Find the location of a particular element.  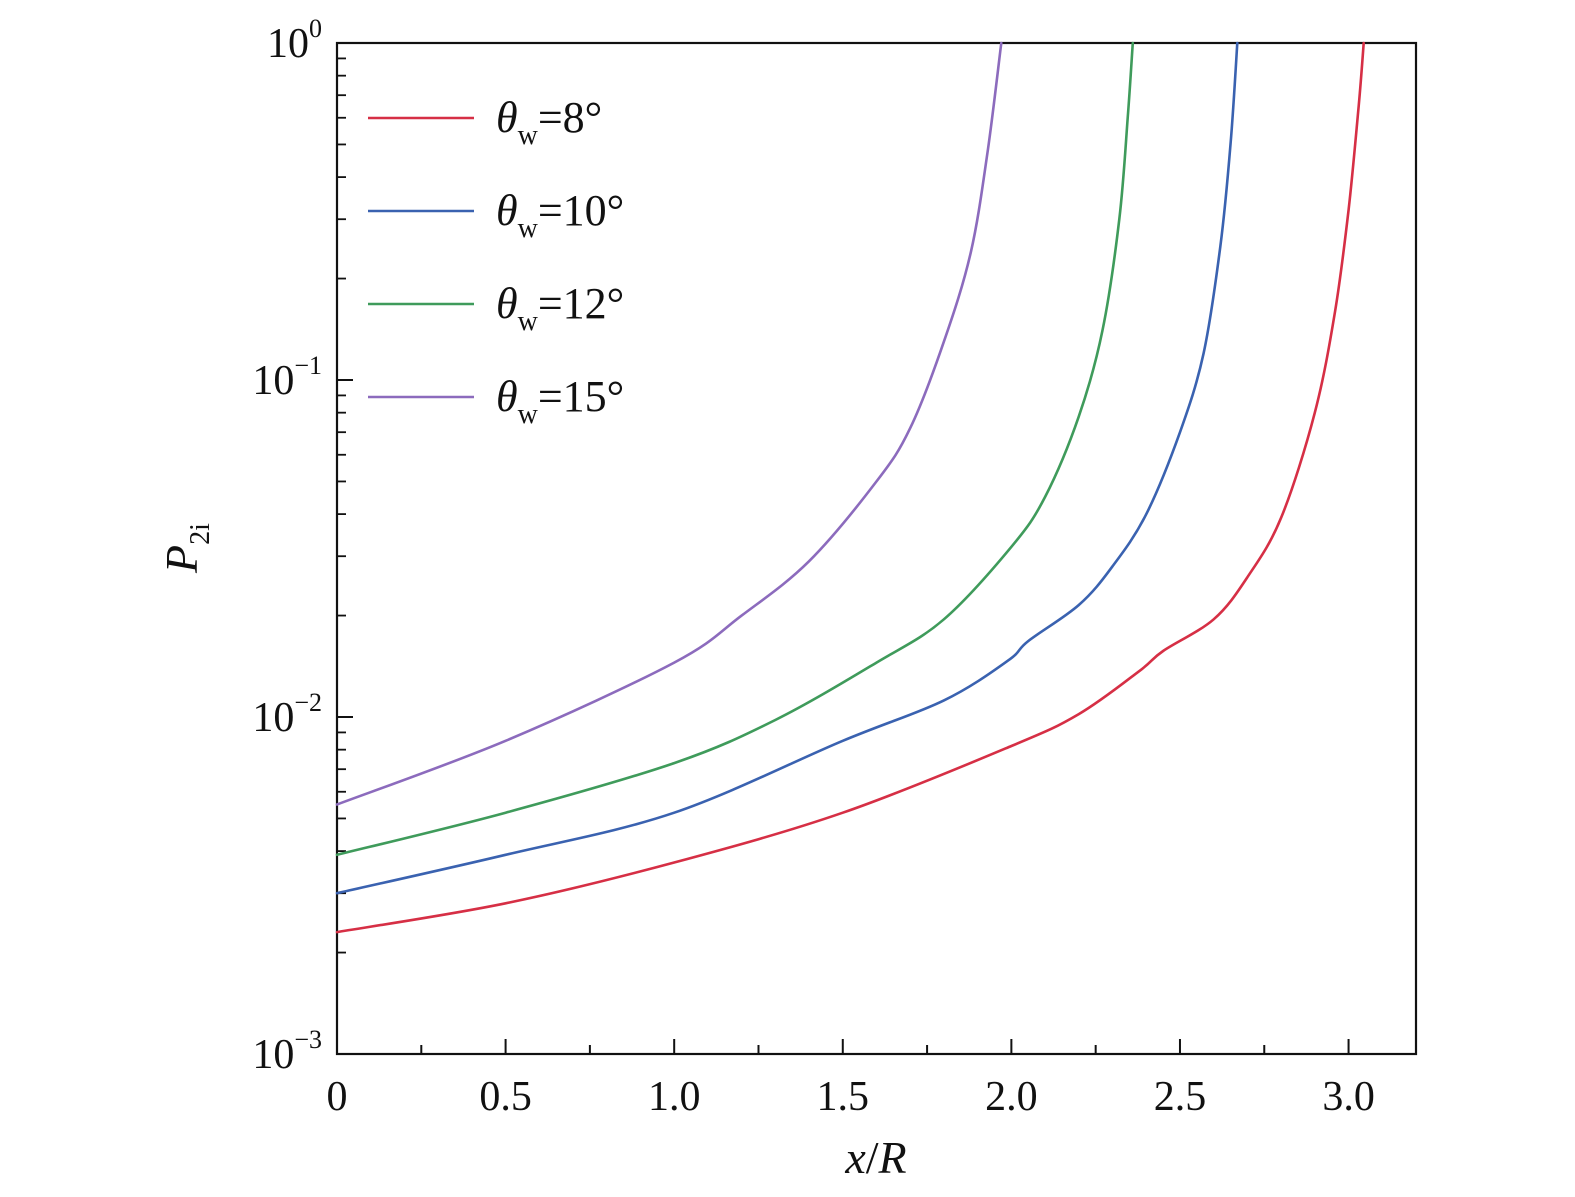

legend-label-4: θw=15° is located at coordinates (560, 401).